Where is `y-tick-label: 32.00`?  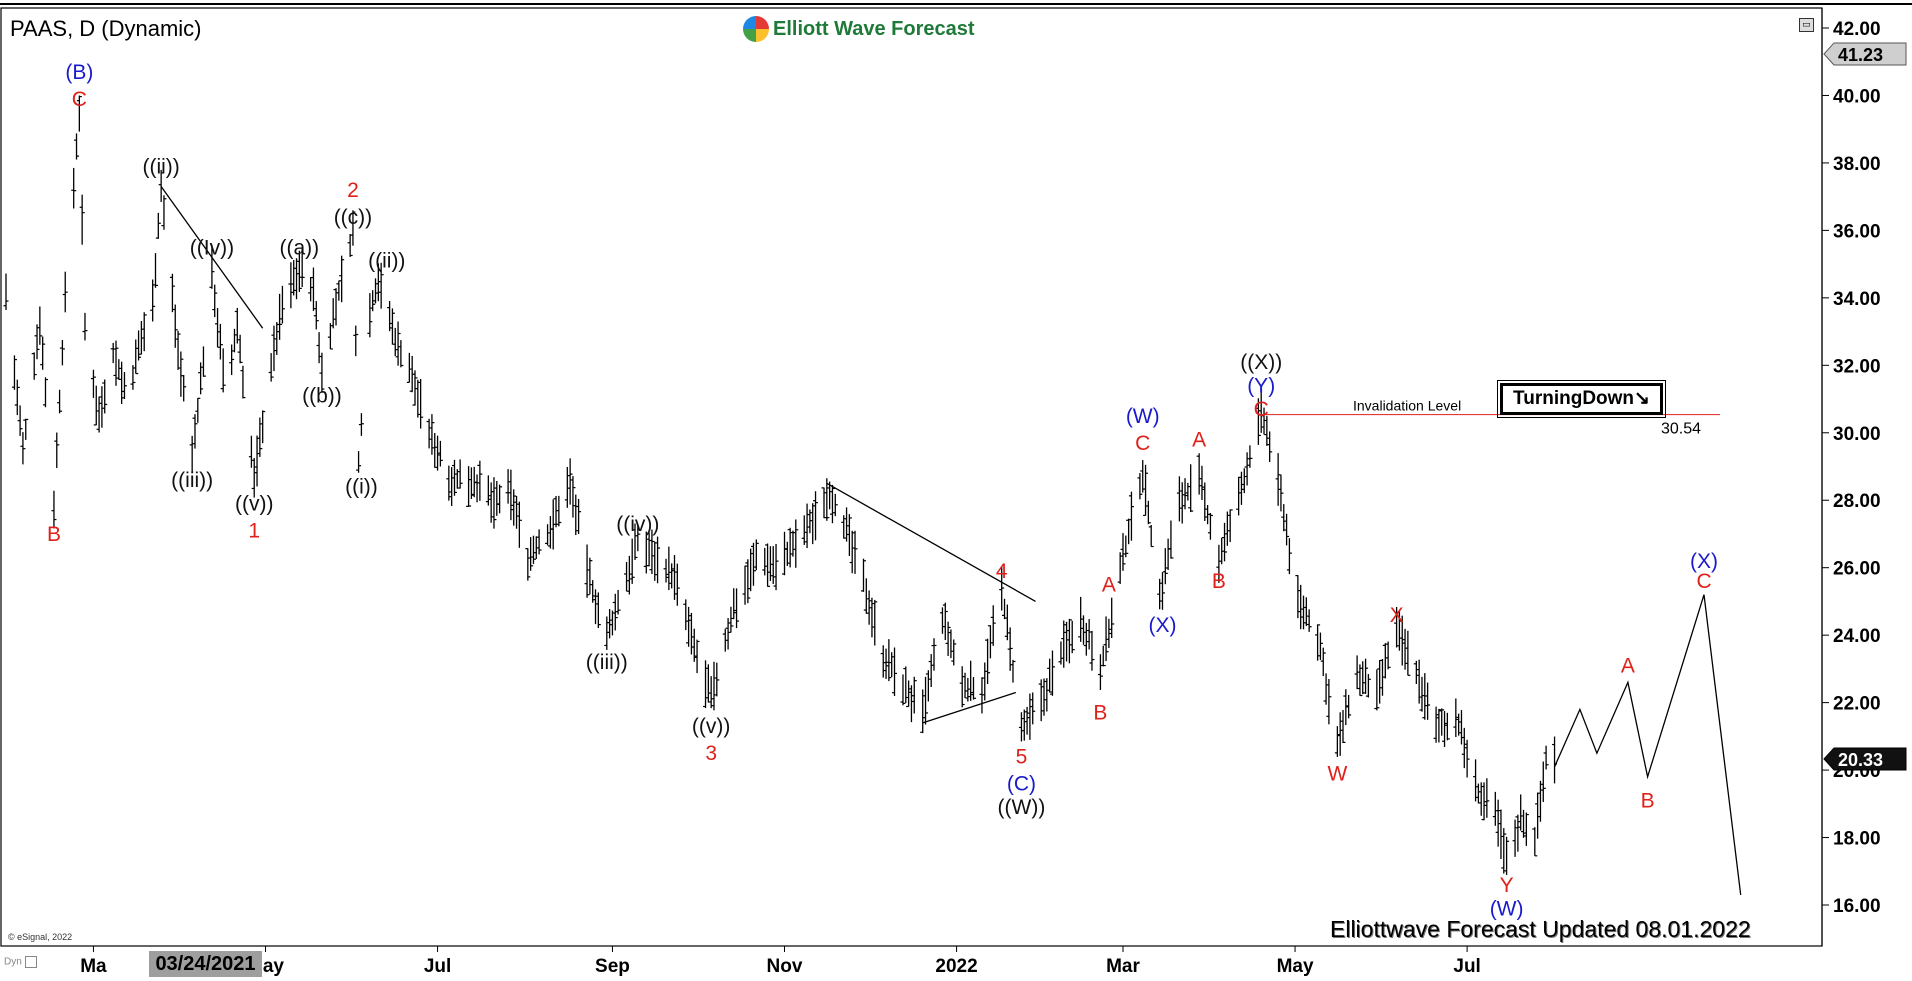
y-tick-label: 32.00 is located at coordinates (1857, 366).